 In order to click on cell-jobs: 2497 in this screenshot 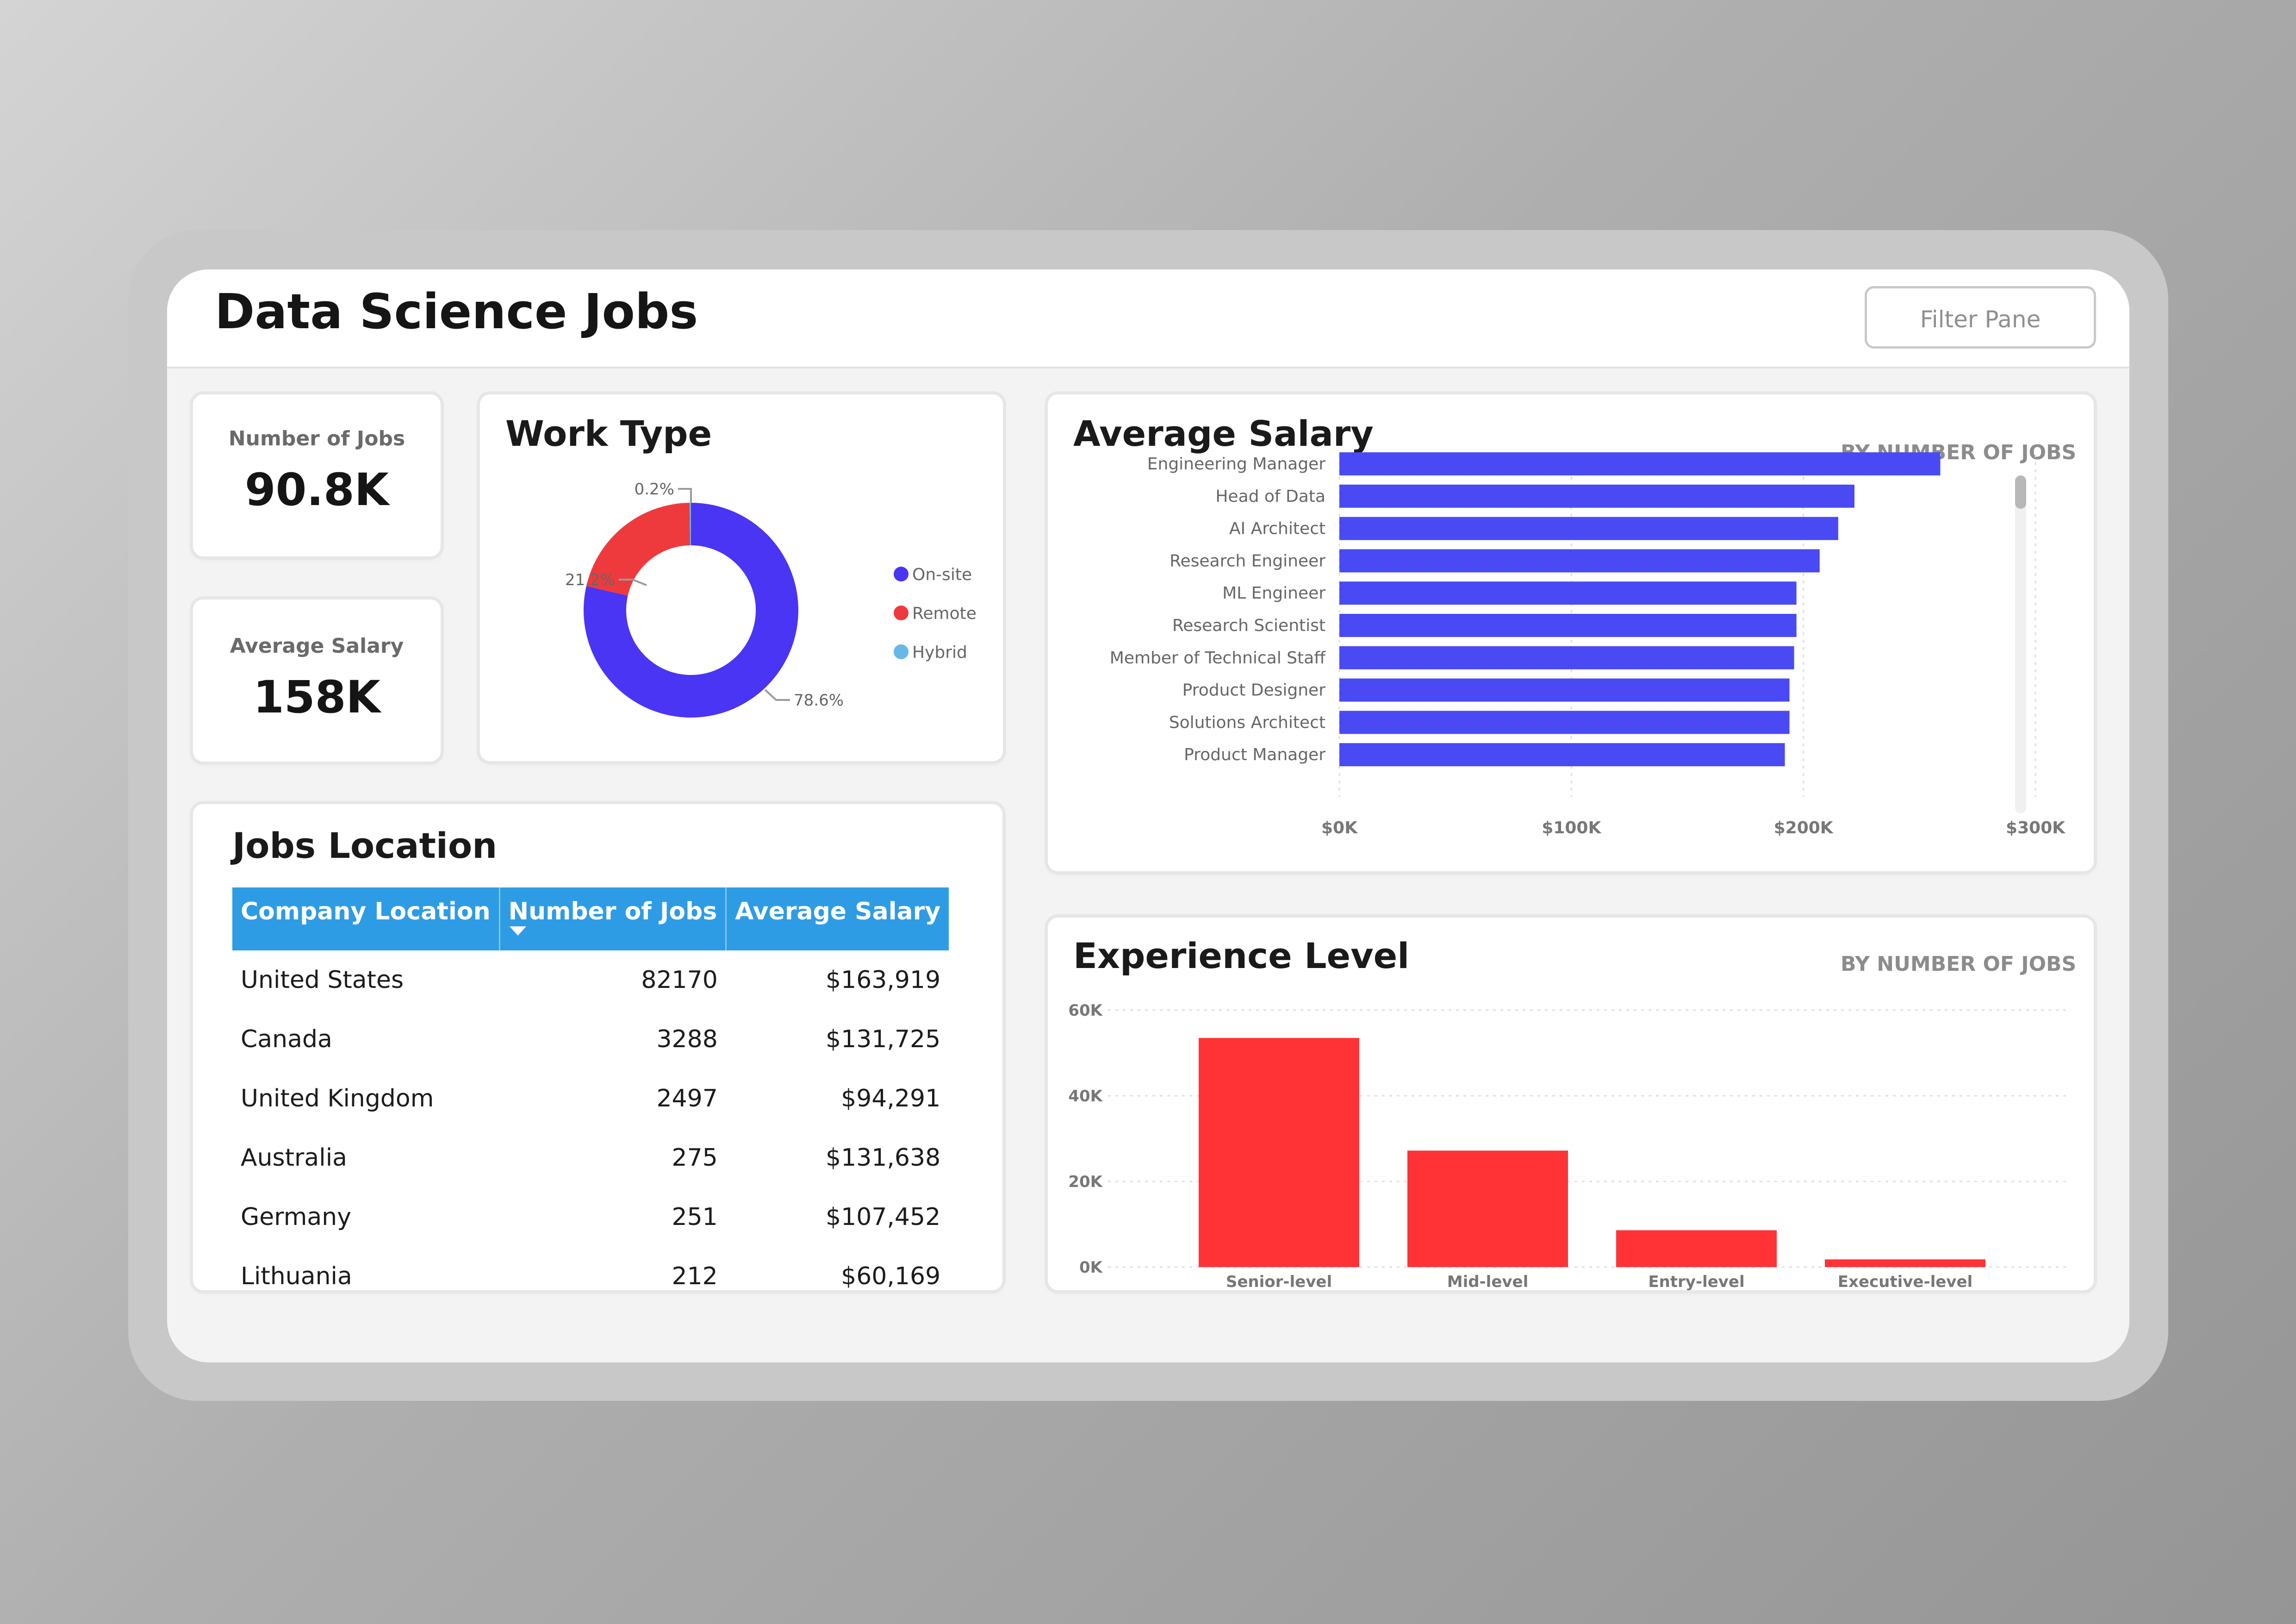, I will do `click(687, 1098)`.